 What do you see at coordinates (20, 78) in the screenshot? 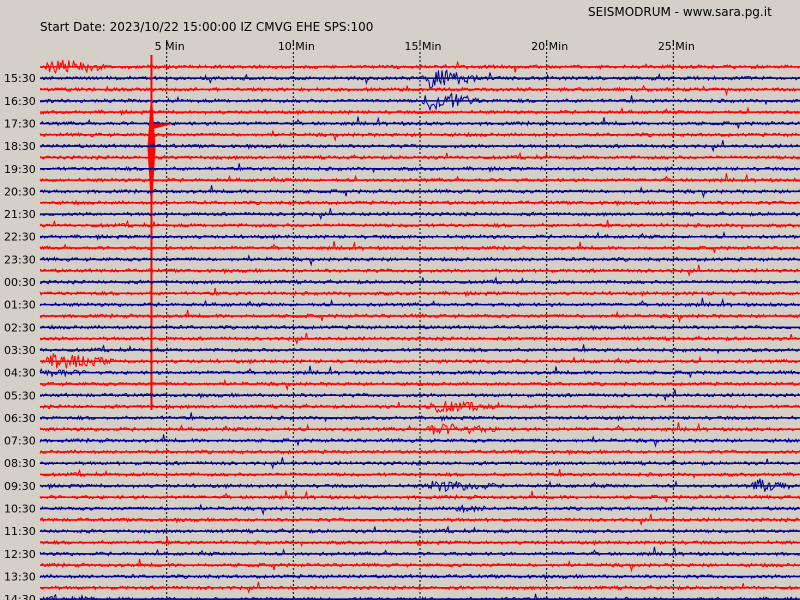
I see `row-time-label: 15:30` at bounding box center [20, 78].